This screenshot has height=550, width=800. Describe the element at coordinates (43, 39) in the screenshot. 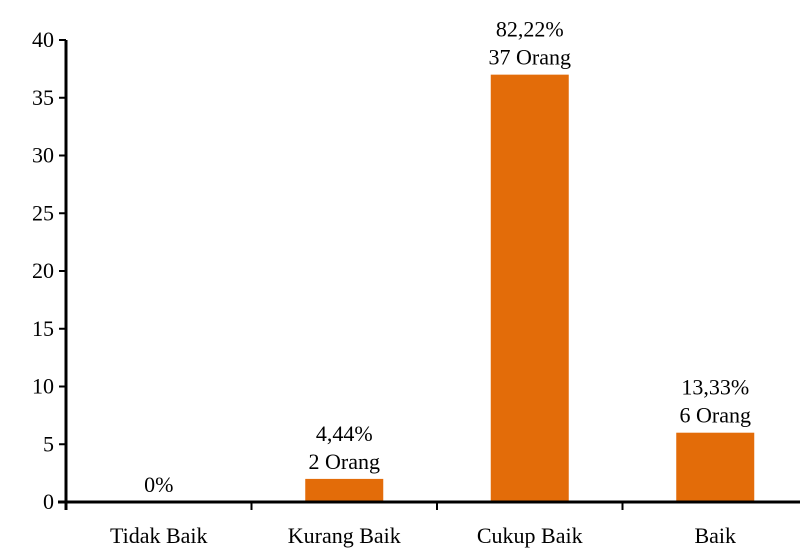

I see `y-tick-label: 40` at that location.